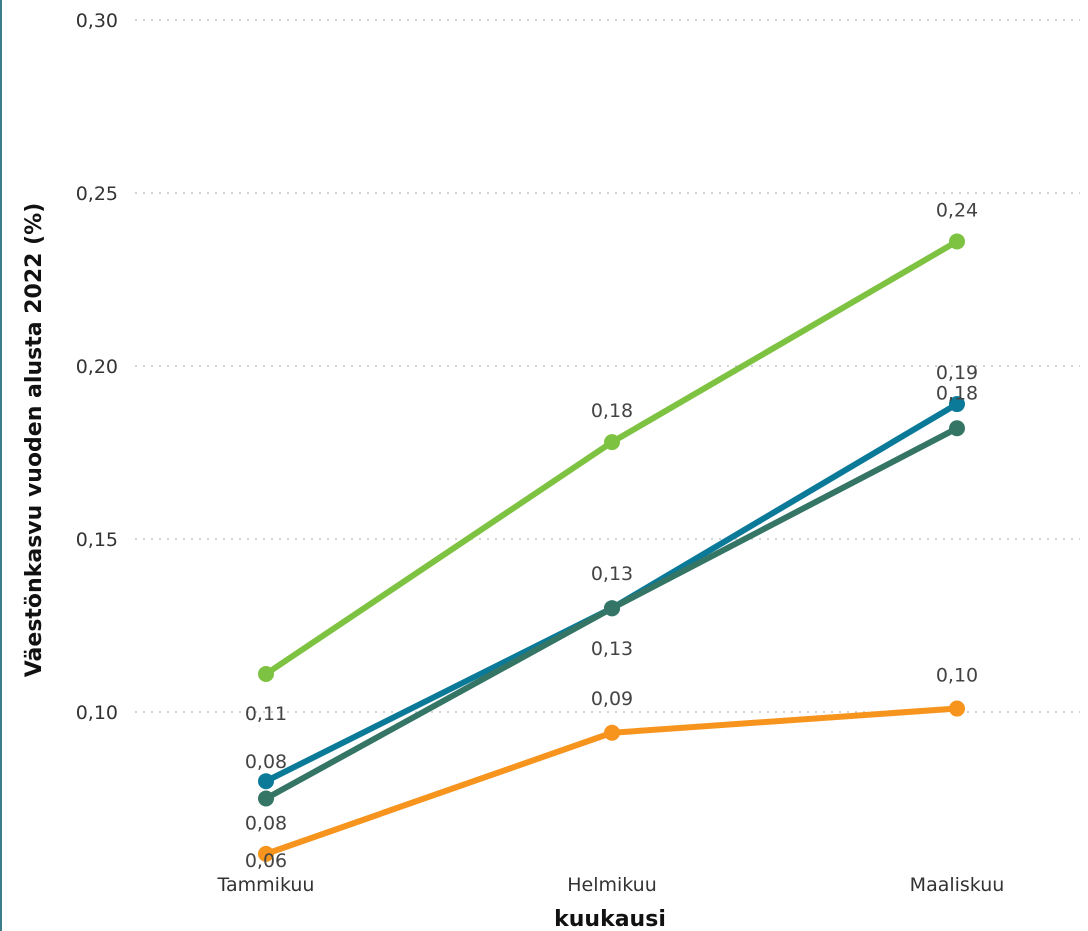  I want to click on y-axis-title: Väestönkasvu vuoden alusta 2022 (%), so click(34, 440).